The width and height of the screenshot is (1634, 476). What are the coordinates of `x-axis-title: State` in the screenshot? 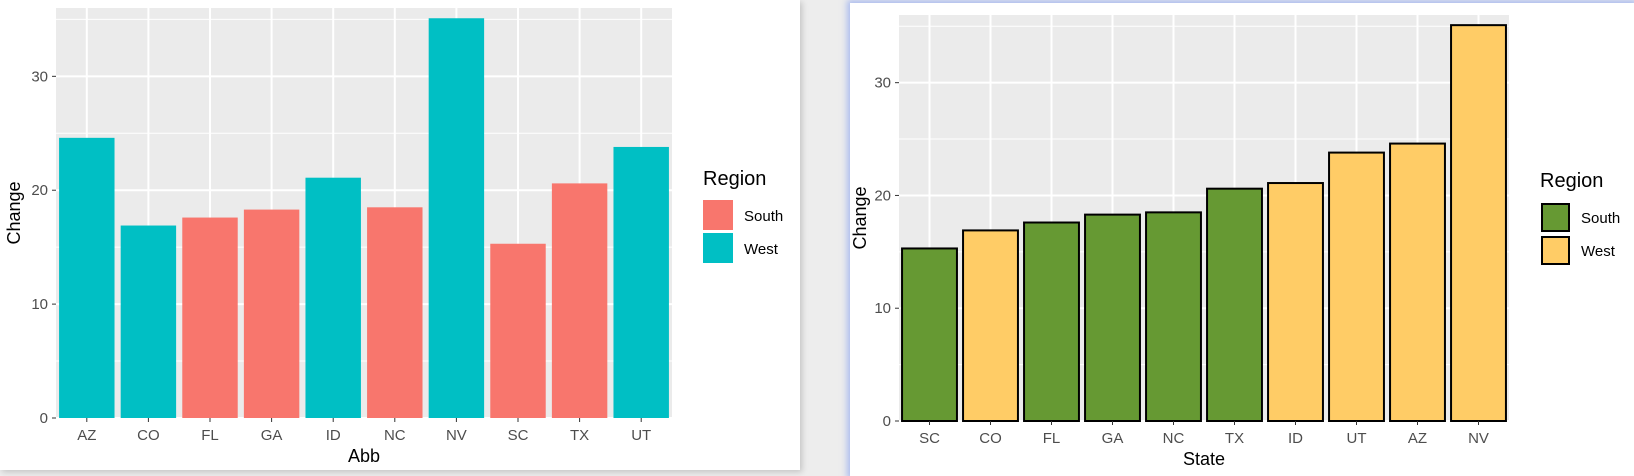 It's located at (1204, 459).